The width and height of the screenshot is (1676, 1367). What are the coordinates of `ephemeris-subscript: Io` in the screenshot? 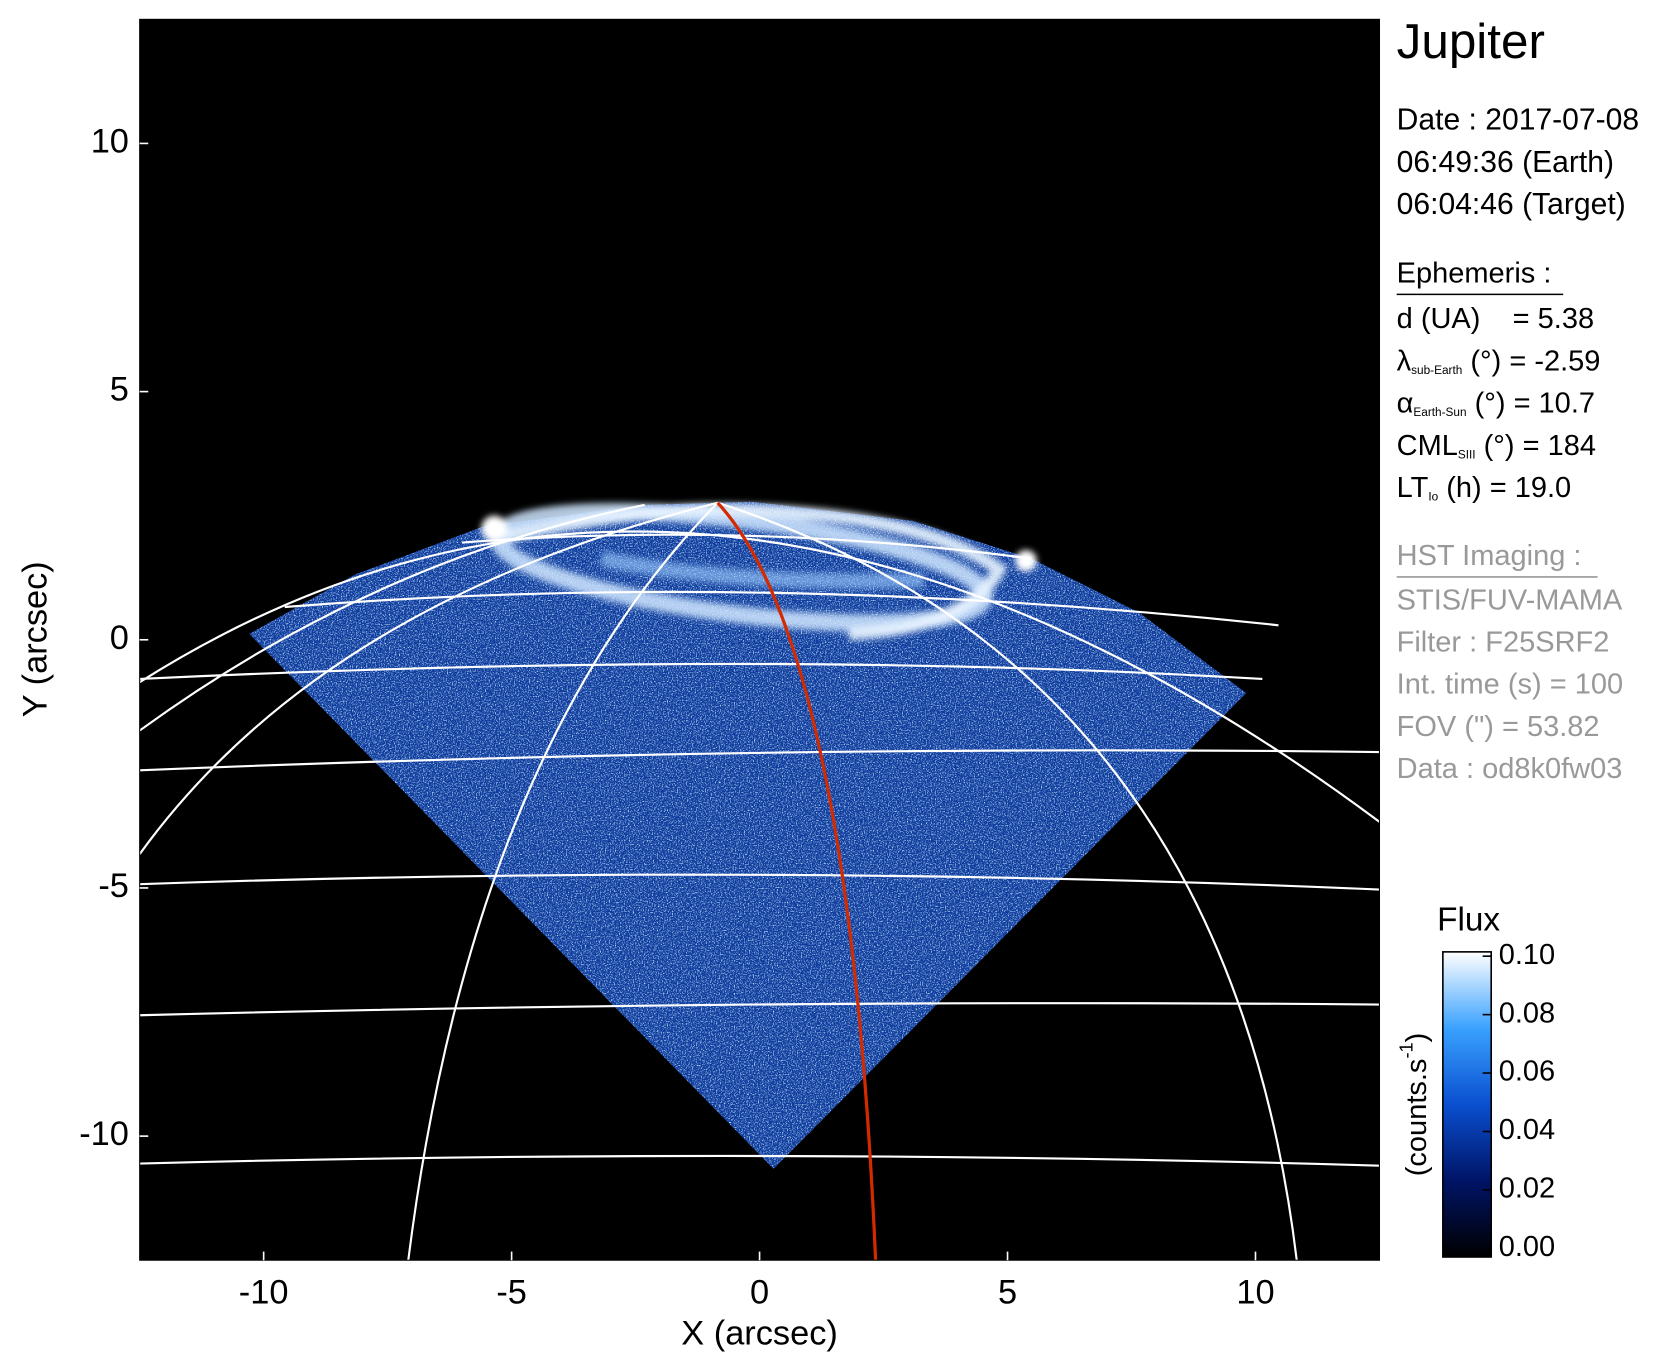 It's located at (1433, 497).